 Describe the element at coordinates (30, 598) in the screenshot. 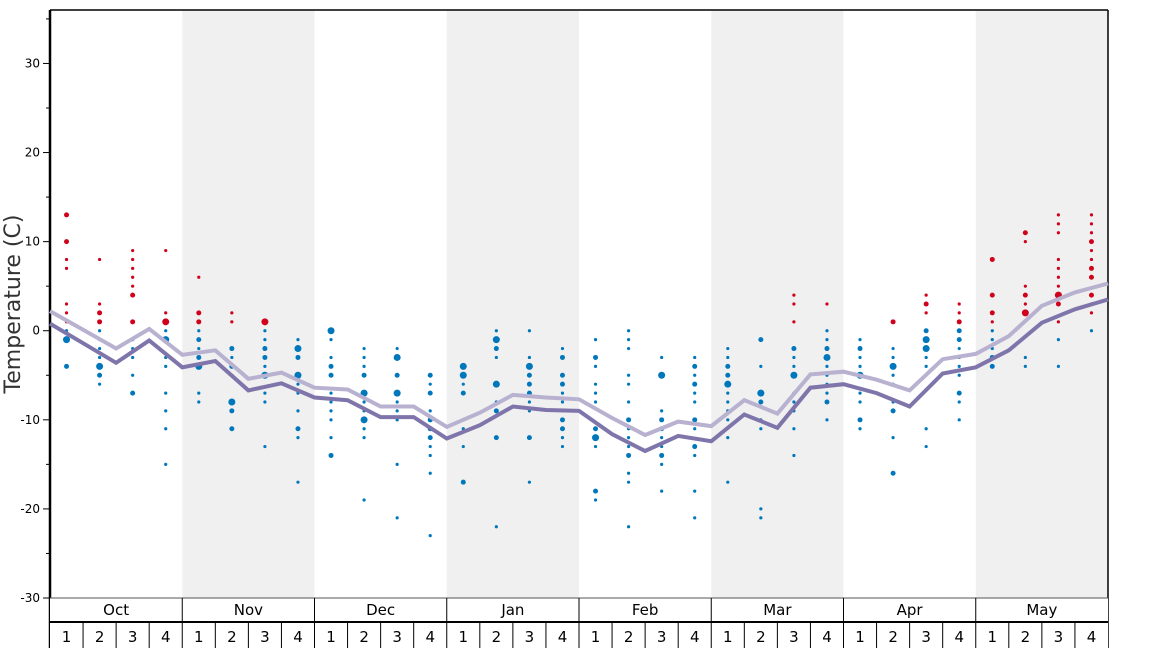

I see `y-tick-label: -30` at that location.